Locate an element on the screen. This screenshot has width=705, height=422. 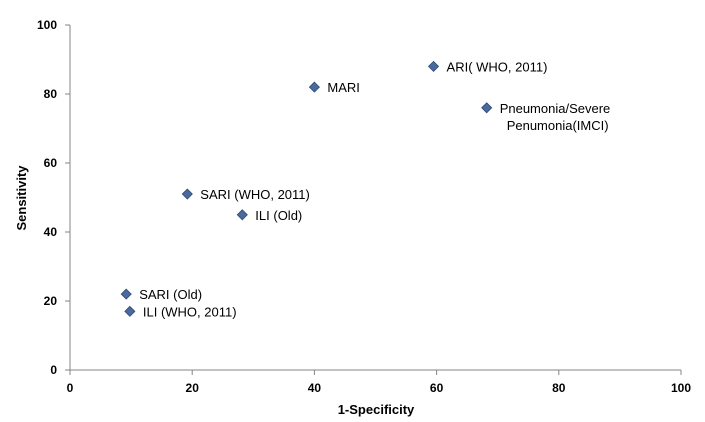
data-label-line: ARI( WHO, 2011) is located at coordinates (497, 66).